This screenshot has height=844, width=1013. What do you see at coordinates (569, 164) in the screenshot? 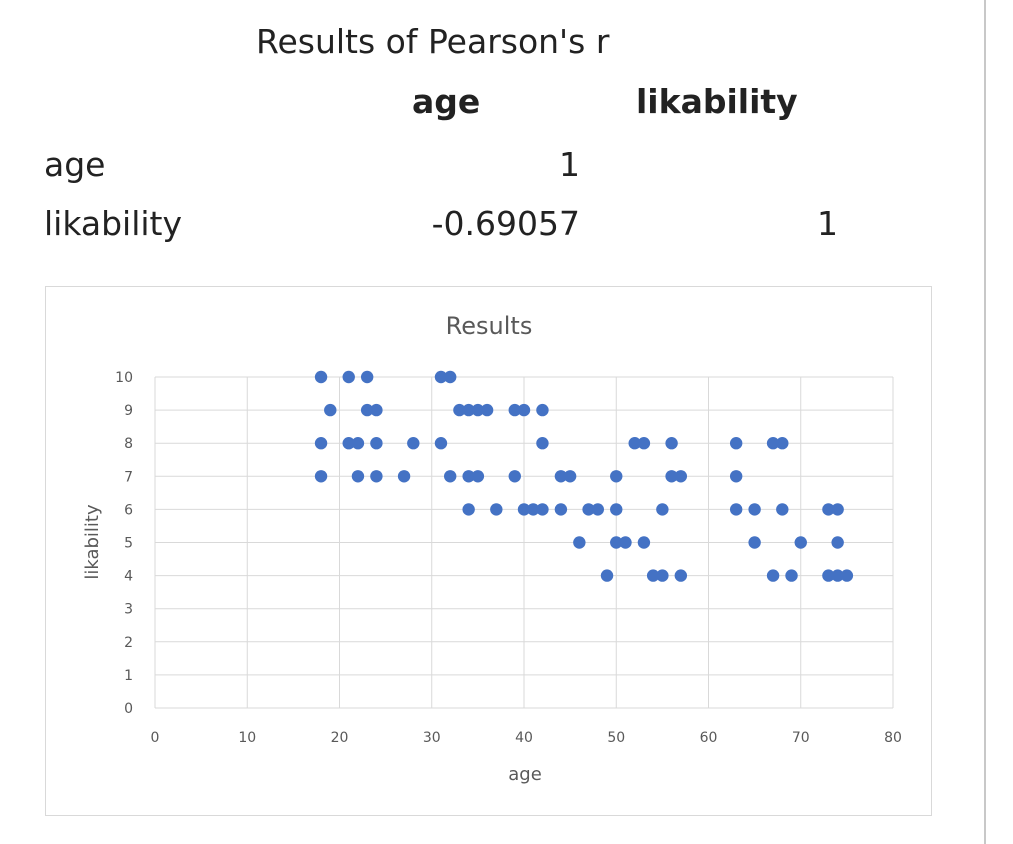
I see `cell-age-age: 1` at bounding box center [569, 164].